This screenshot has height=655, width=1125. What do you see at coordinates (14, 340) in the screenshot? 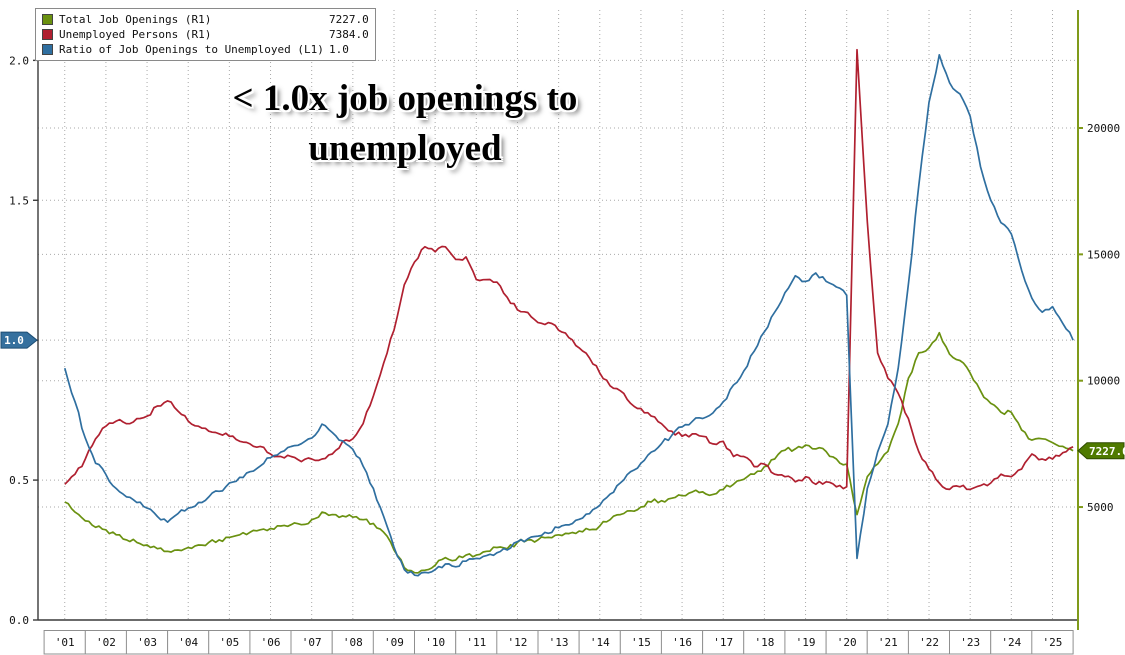
I see `svg-text: 1.0` at bounding box center [14, 340].